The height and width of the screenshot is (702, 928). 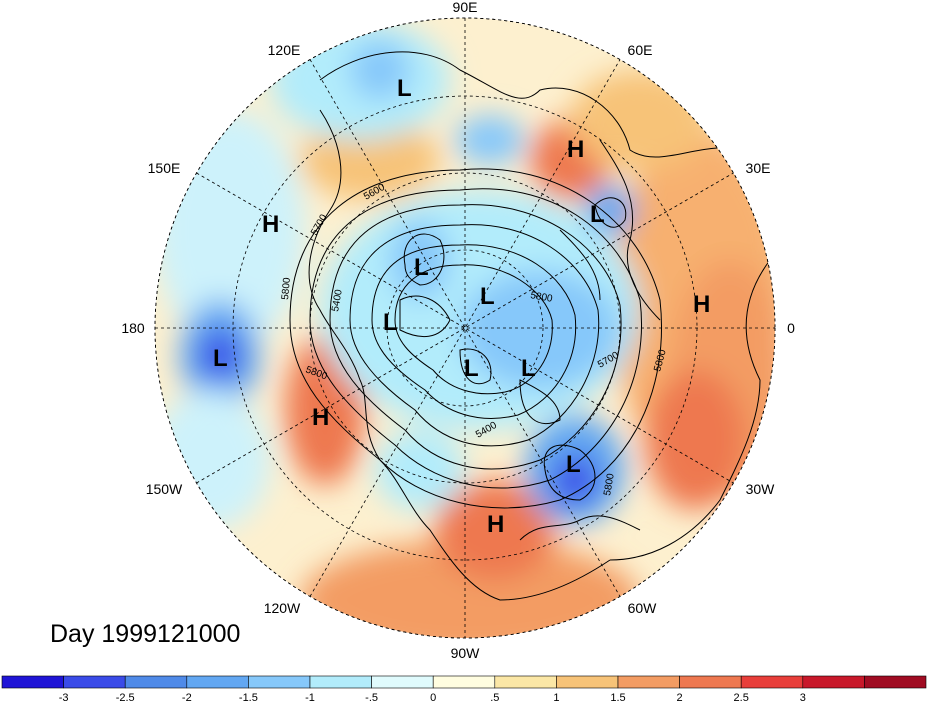 I want to click on colorbar-tick-label: 3, so click(x=803, y=697).